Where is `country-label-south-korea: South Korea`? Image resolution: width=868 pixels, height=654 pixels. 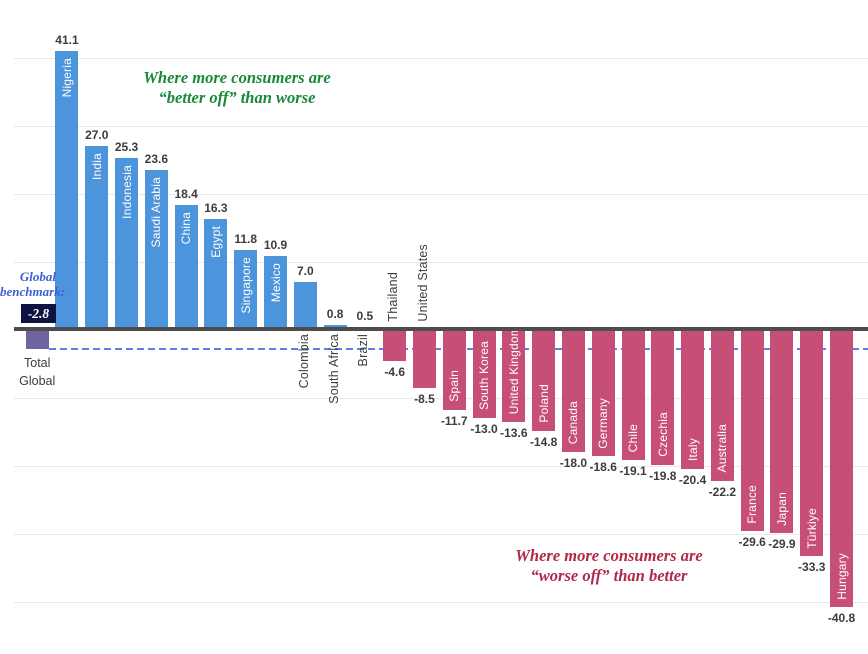 country-label-south-korea: South Korea is located at coordinates (484, 376).